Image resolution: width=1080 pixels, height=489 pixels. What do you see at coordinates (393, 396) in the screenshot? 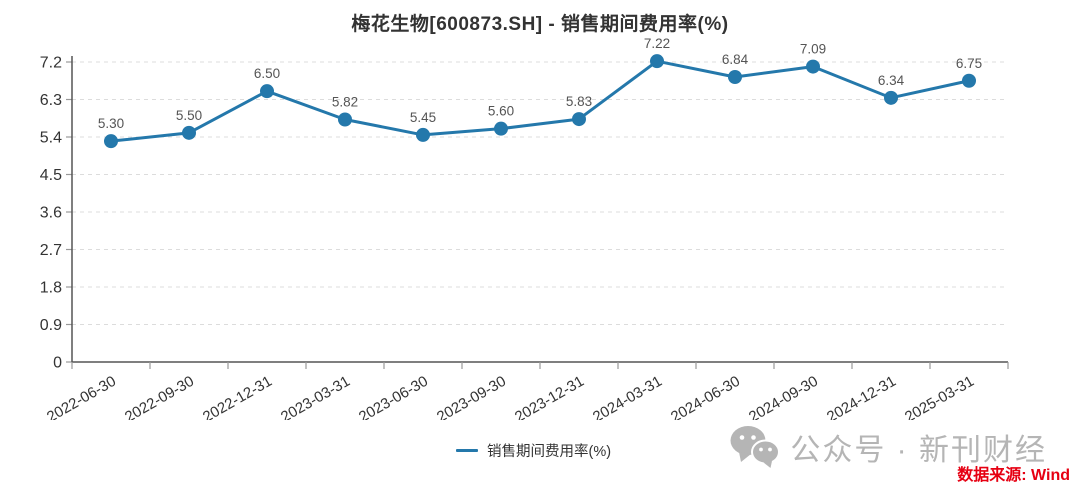
I see `x-tick-label: 2023-06-30` at bounding box center [393, 396].